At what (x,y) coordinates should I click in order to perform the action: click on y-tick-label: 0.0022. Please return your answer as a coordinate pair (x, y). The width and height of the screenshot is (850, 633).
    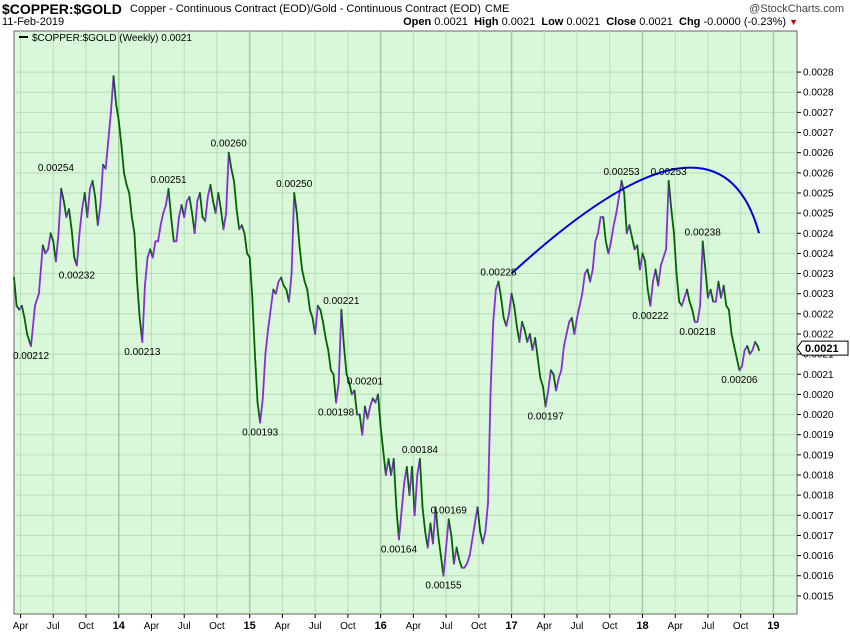
    Looking at the image, I should click on (818, 314).